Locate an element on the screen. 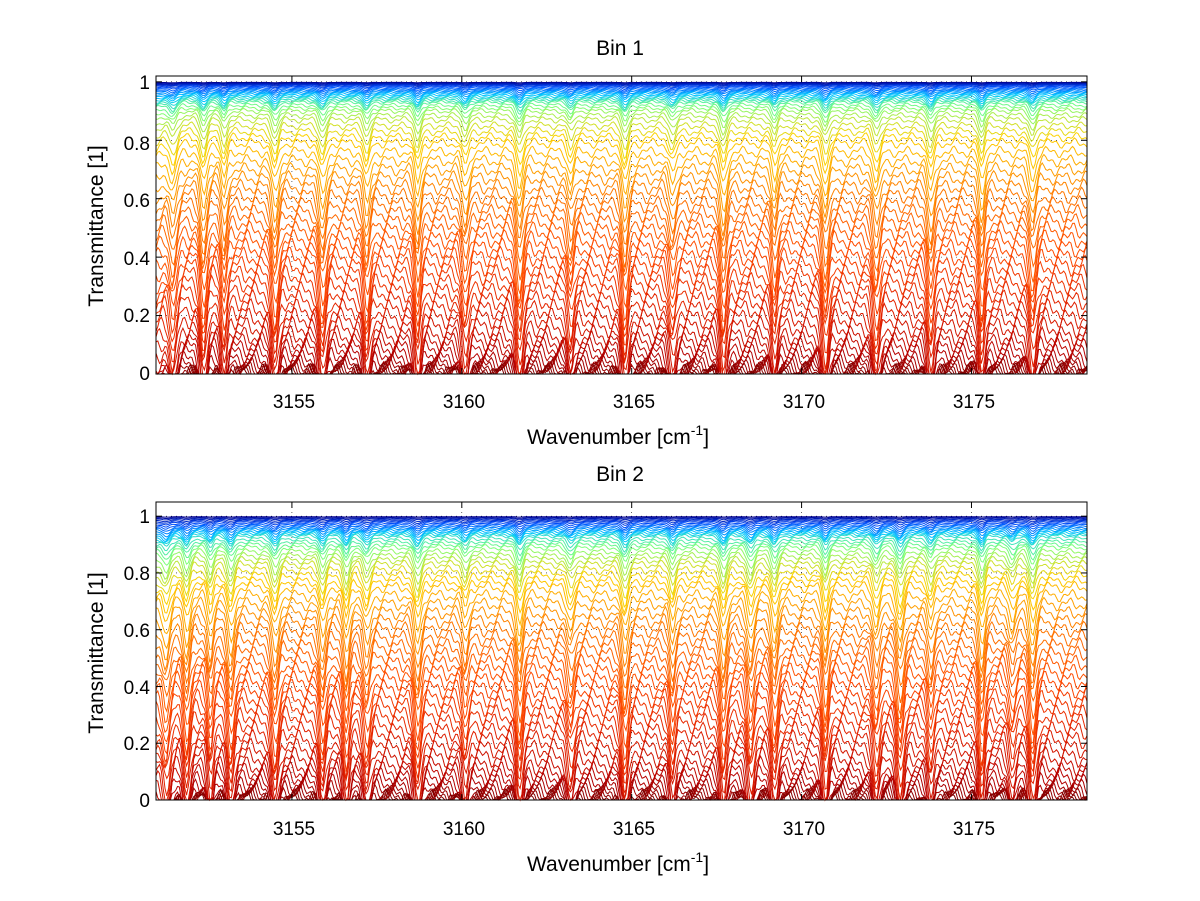 Image resolution: width=1200 pixels, height=901 pixels. chart-title: Bin 1 is located at coordinates (620, 48).